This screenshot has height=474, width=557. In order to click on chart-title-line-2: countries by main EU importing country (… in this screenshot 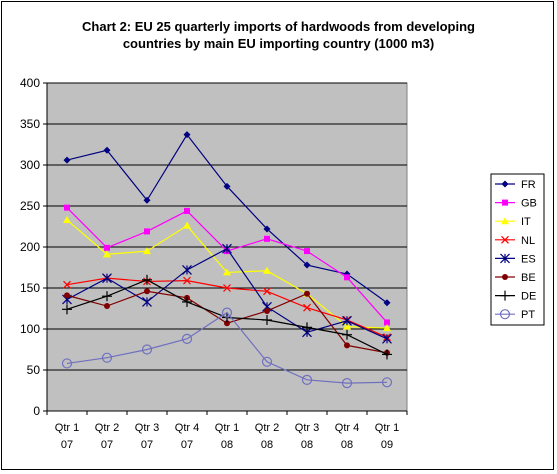, I will do `click(278, 43)`.